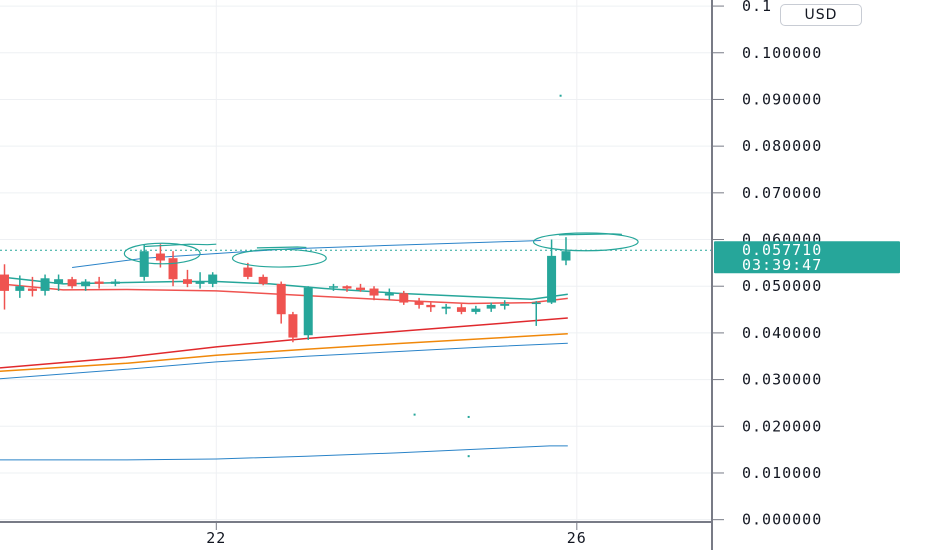 Image resolution: width=932 pixels, height=550 pixels. I want to click on bar-countdown: 03:39:47, so click(782, 265).